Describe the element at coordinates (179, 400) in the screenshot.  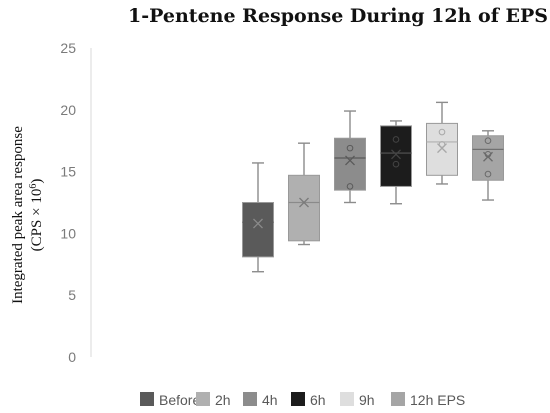
I see `legend-label: Before` at that location.